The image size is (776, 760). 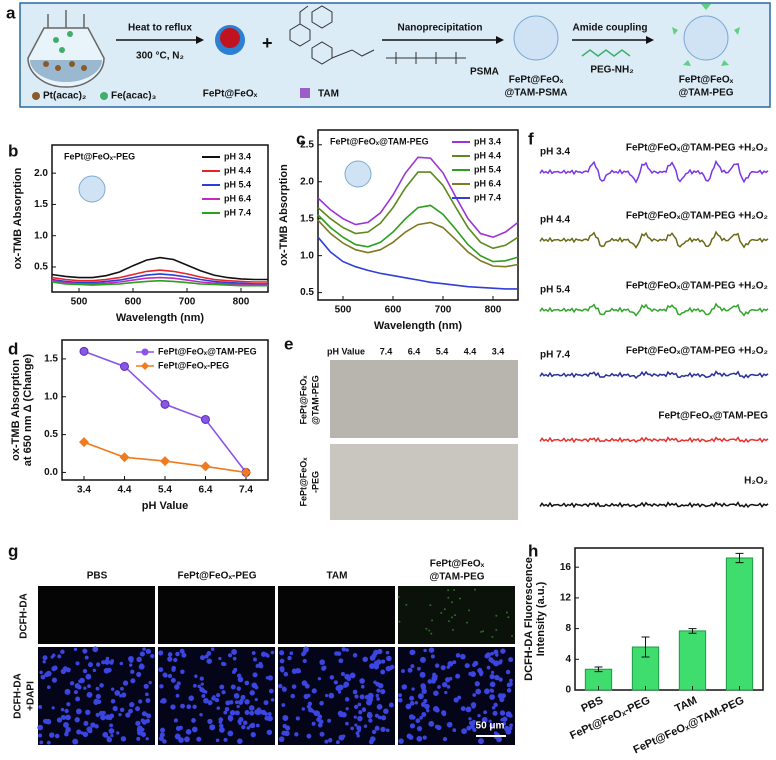 What do you see at coordinates (11, 12) in the screenshot?
I see `panel-label: a` at bounding box center [11, 12].